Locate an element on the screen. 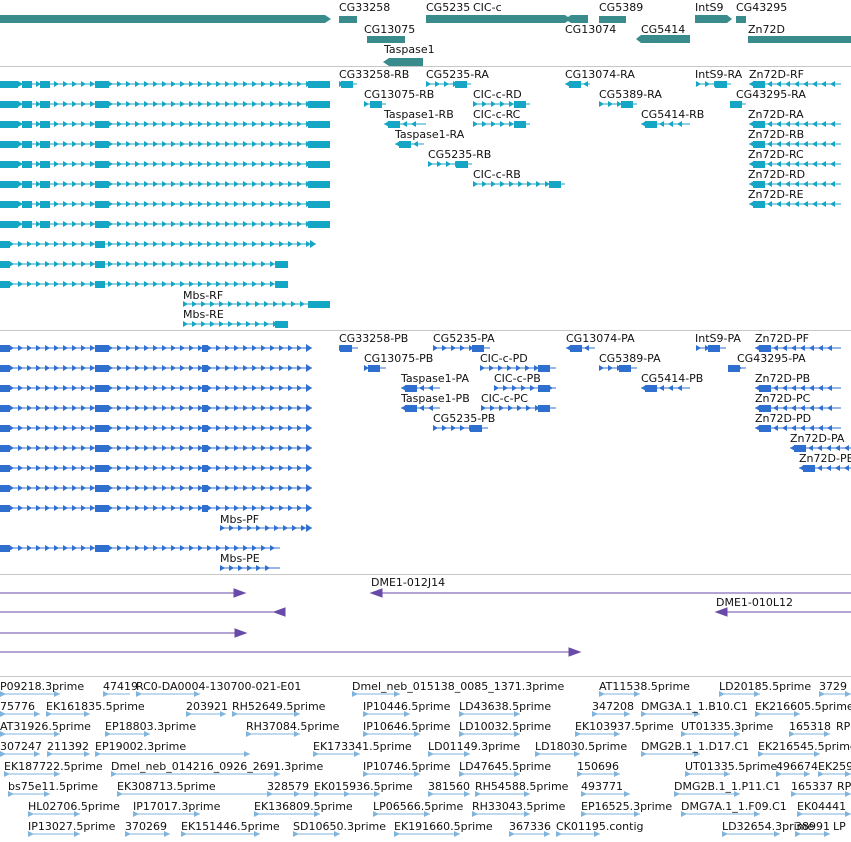  est-label: RH37084.5prime is located at coordinates (293, 726).